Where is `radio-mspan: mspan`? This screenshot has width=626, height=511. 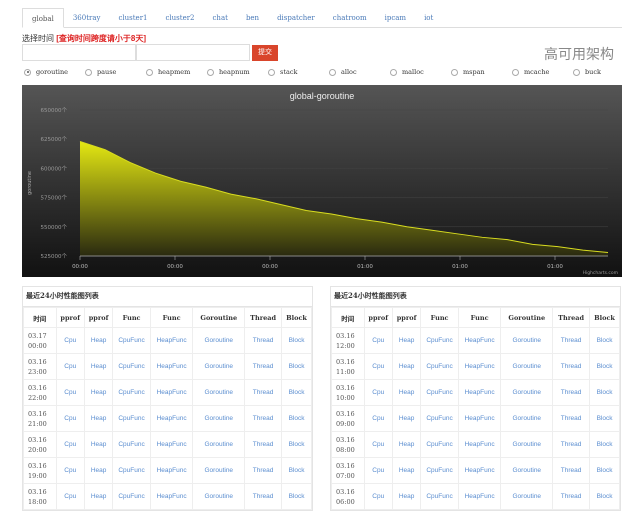 radio-mspan: mspan is located at coordinates (481, 72).